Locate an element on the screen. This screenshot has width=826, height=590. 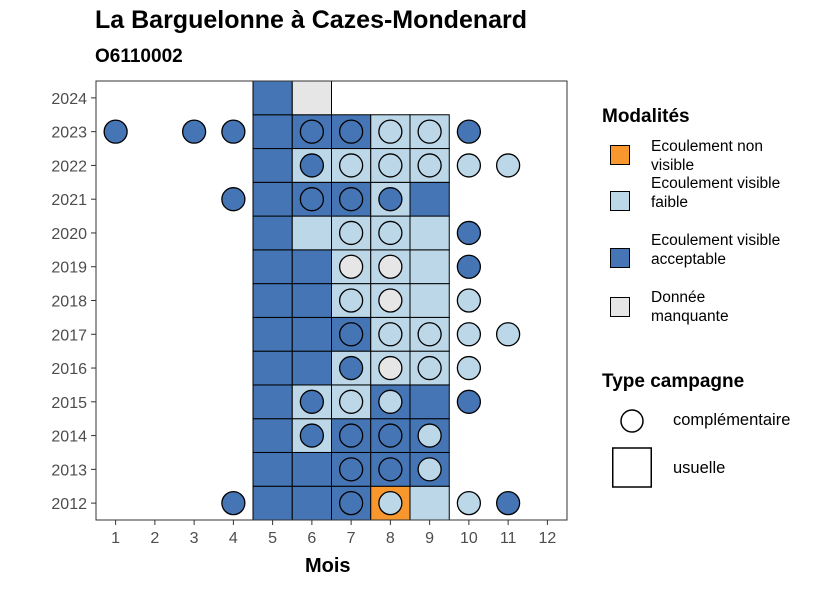
chart-title: La Barguelonne à Cazes-Mondenard is located at coordinates (311, 20).